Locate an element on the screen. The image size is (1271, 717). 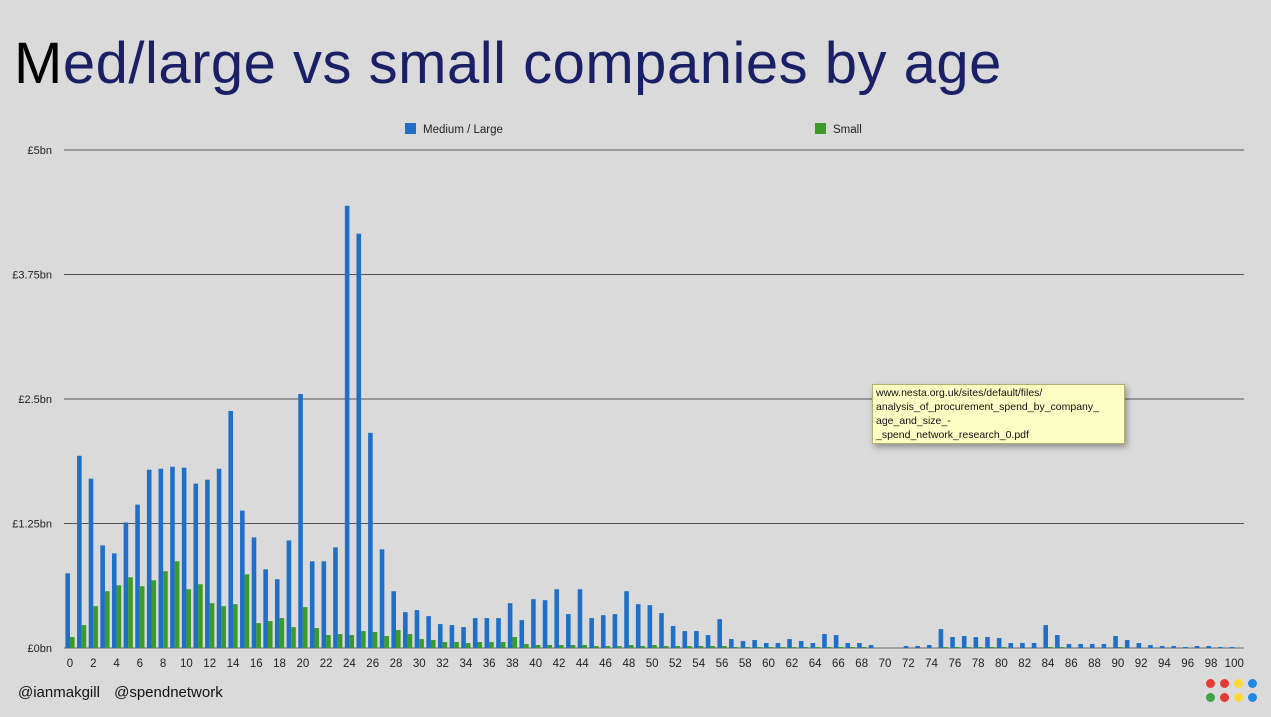
x-tick-label: 96 is located at coordinates (1187, 664).